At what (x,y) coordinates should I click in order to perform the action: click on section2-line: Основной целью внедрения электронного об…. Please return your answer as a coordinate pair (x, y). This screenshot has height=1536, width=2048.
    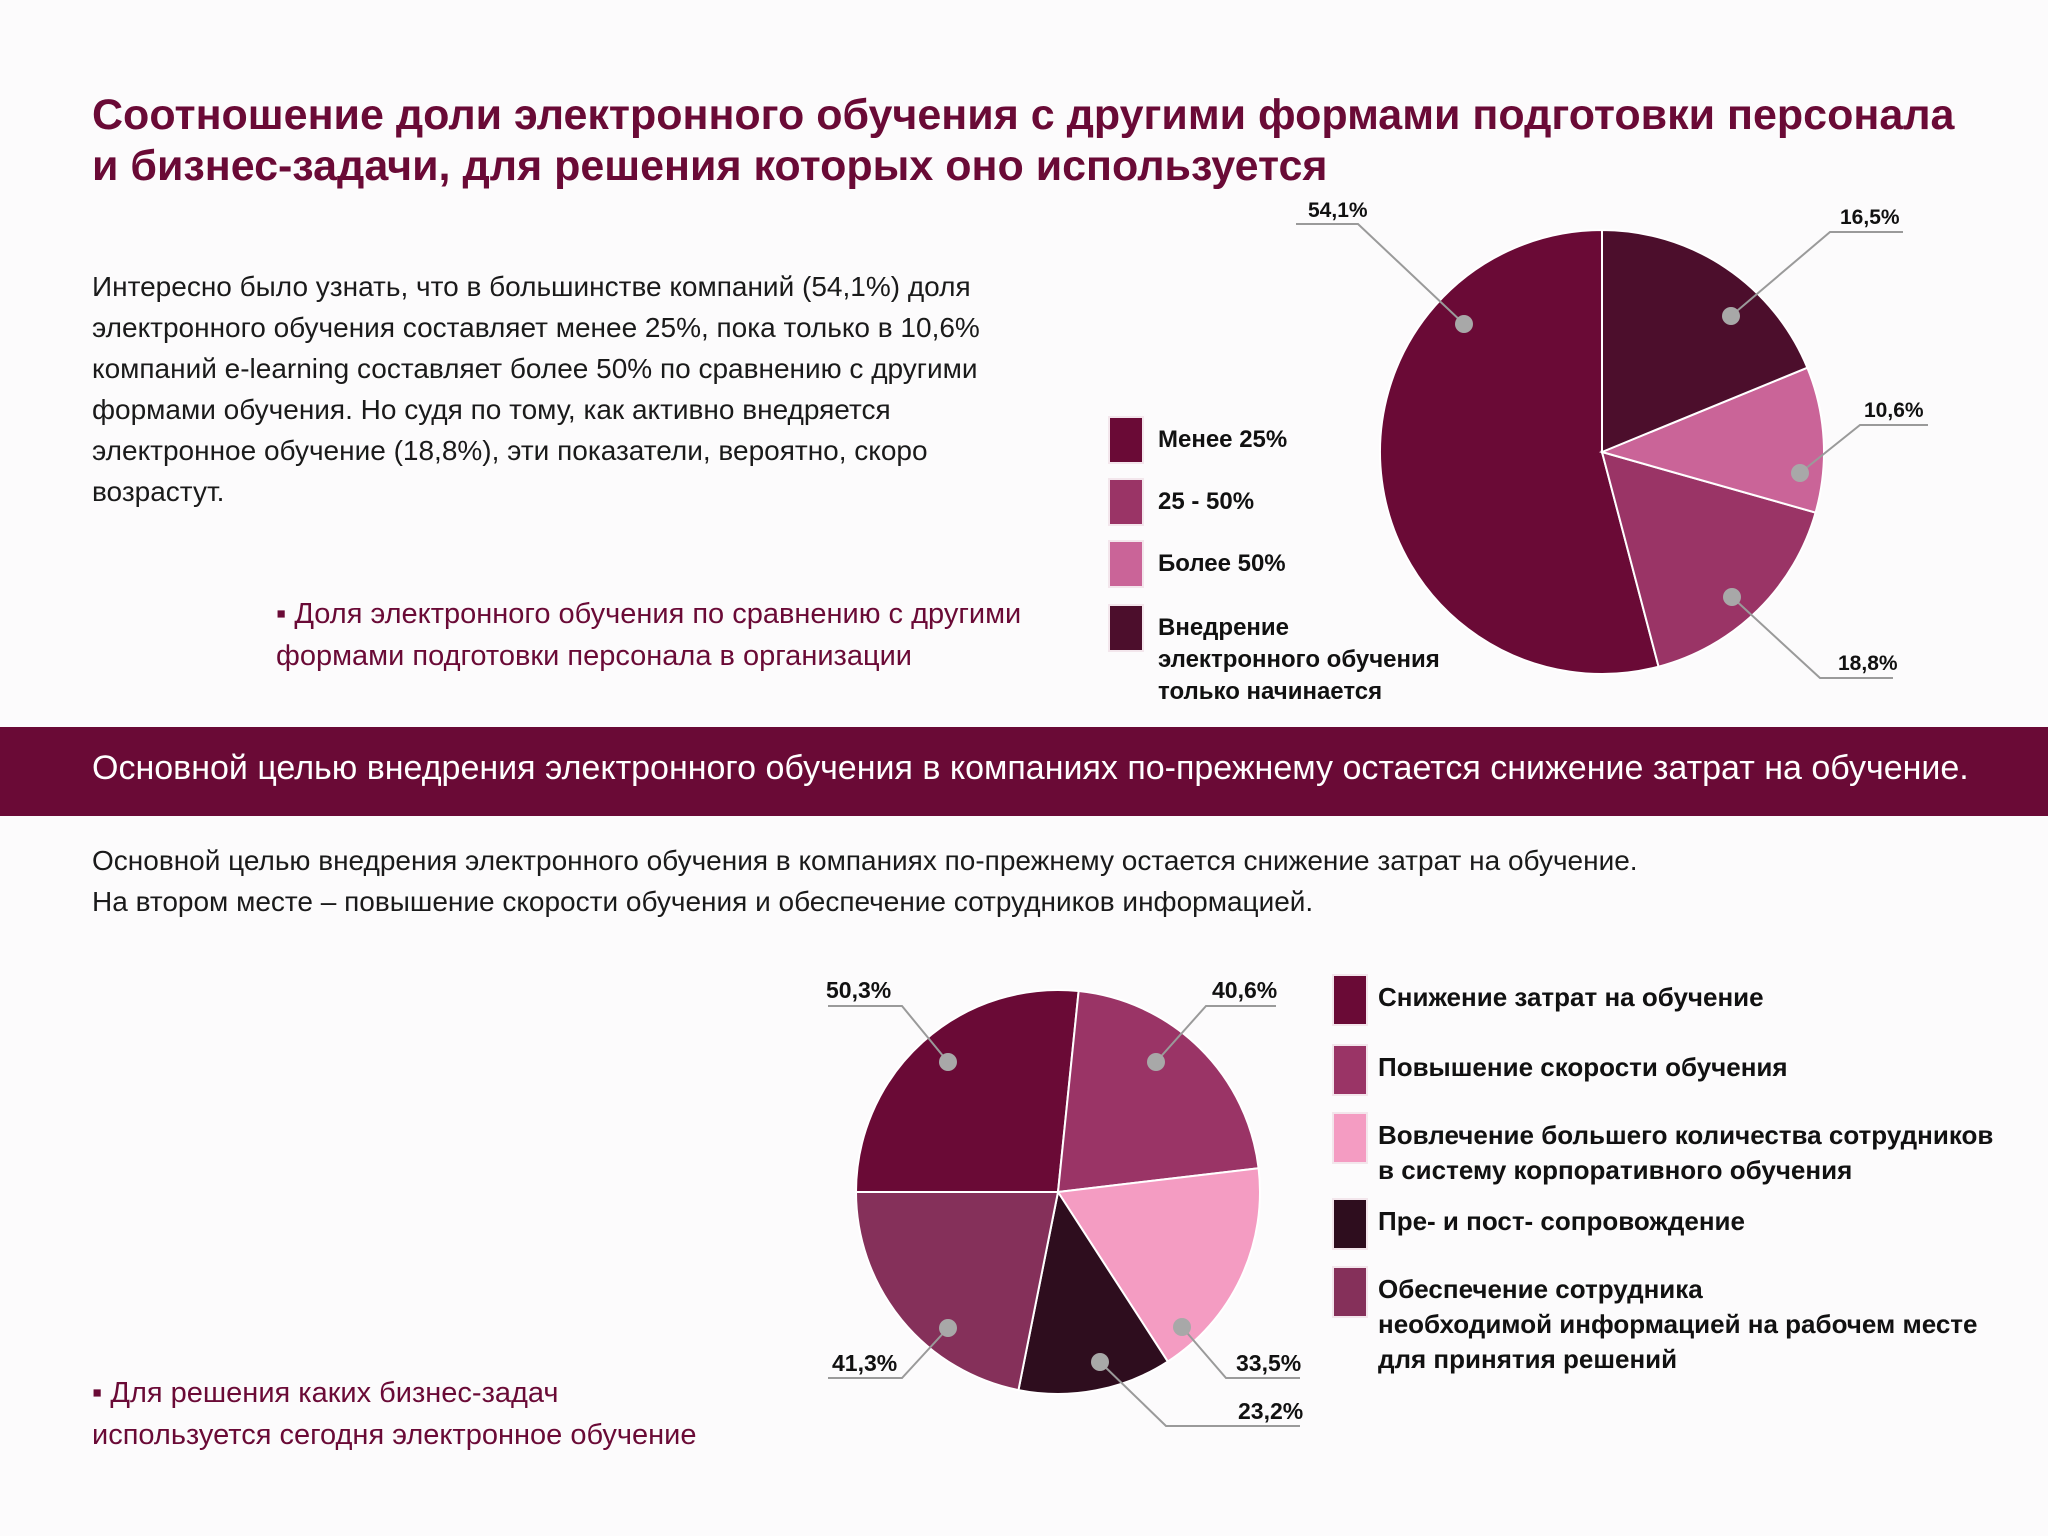
    Looking at the image, I should click on (865, 860).